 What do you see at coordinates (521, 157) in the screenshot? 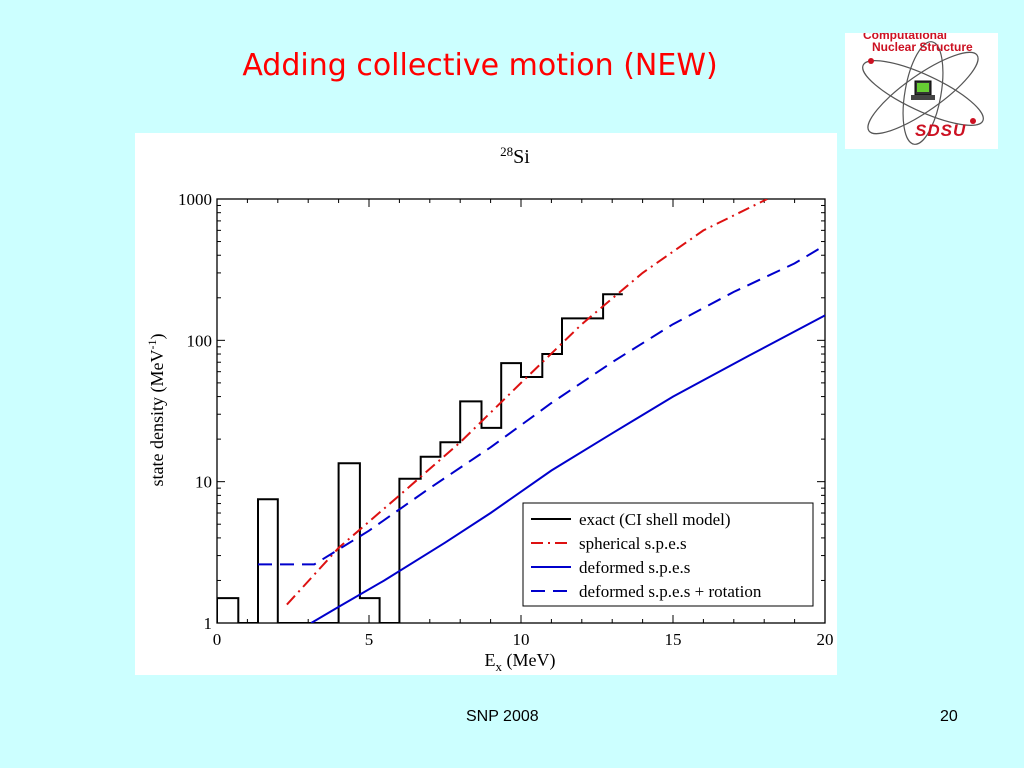
I see `chart-title-element: Si` at bounding box center [521, 157].